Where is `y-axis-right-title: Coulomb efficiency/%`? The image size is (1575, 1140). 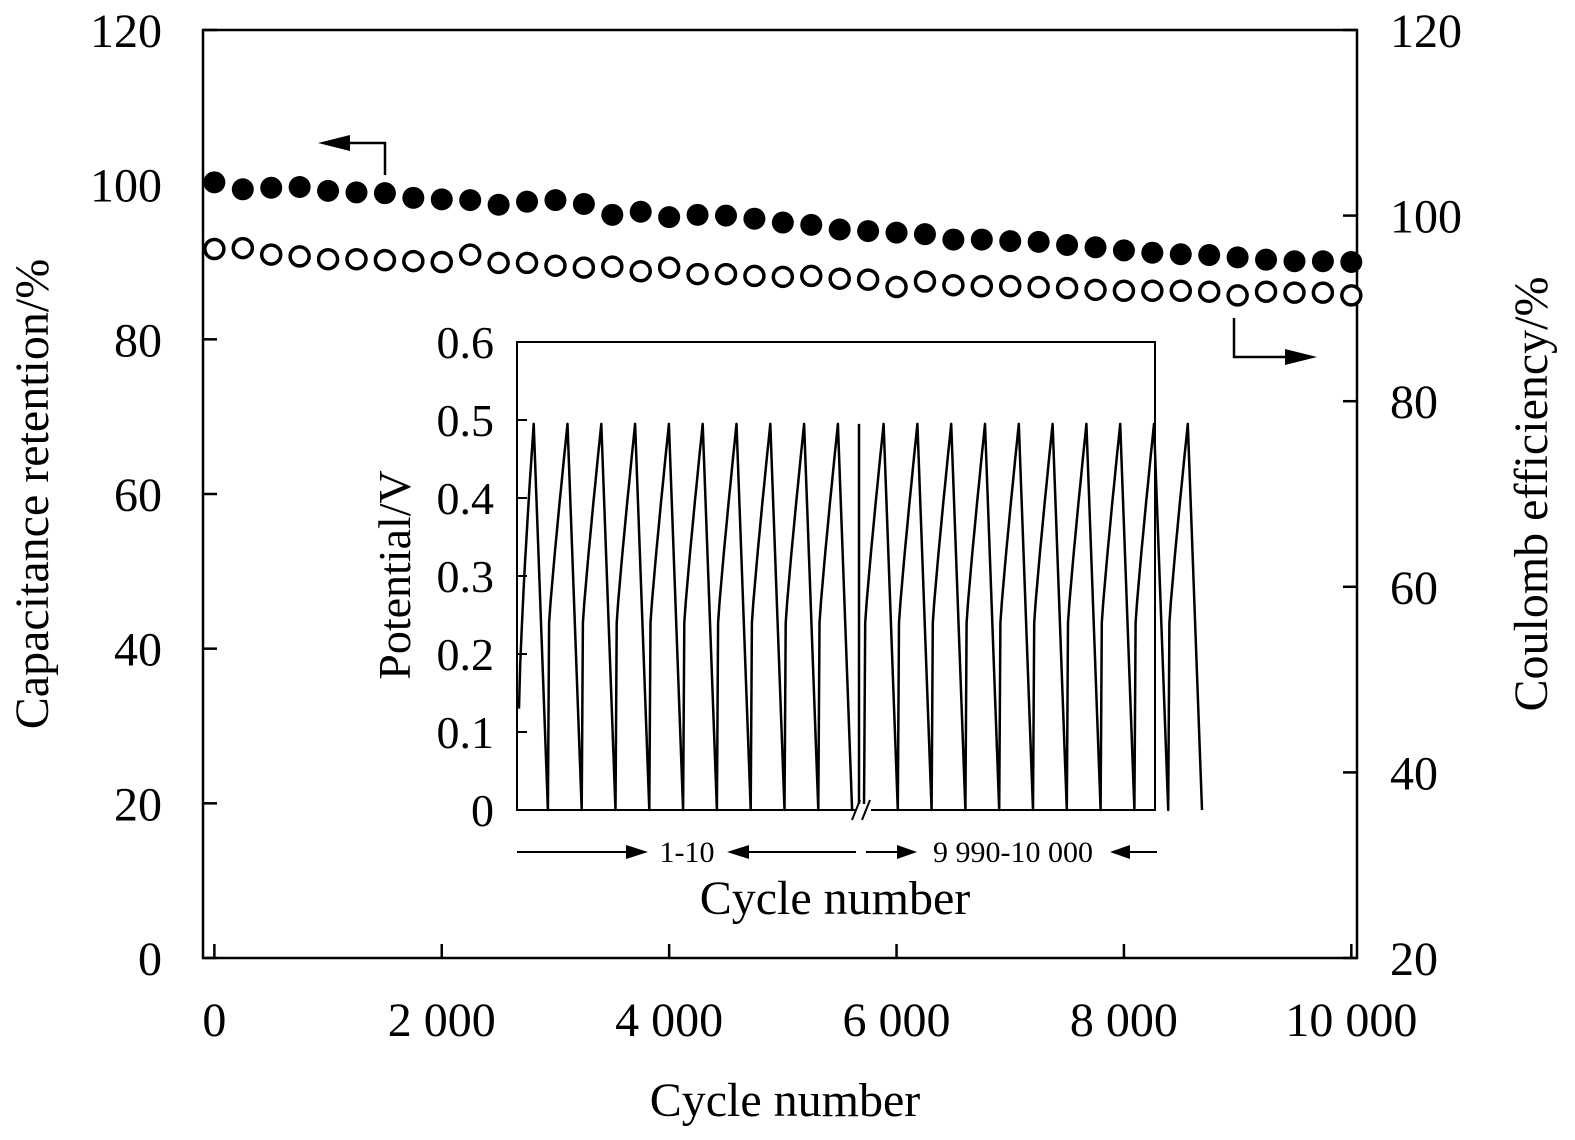 y-axis-right-title: Coulomb efficiency/% is located at coordinates (1531, 494).